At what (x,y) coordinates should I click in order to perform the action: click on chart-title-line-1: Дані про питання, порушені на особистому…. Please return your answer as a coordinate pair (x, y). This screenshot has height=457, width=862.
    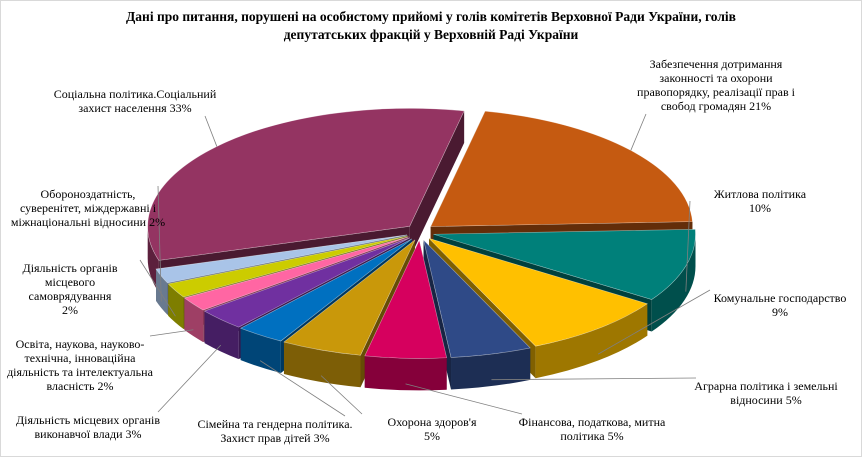
    Looking at the image, I should click on (431, 16).